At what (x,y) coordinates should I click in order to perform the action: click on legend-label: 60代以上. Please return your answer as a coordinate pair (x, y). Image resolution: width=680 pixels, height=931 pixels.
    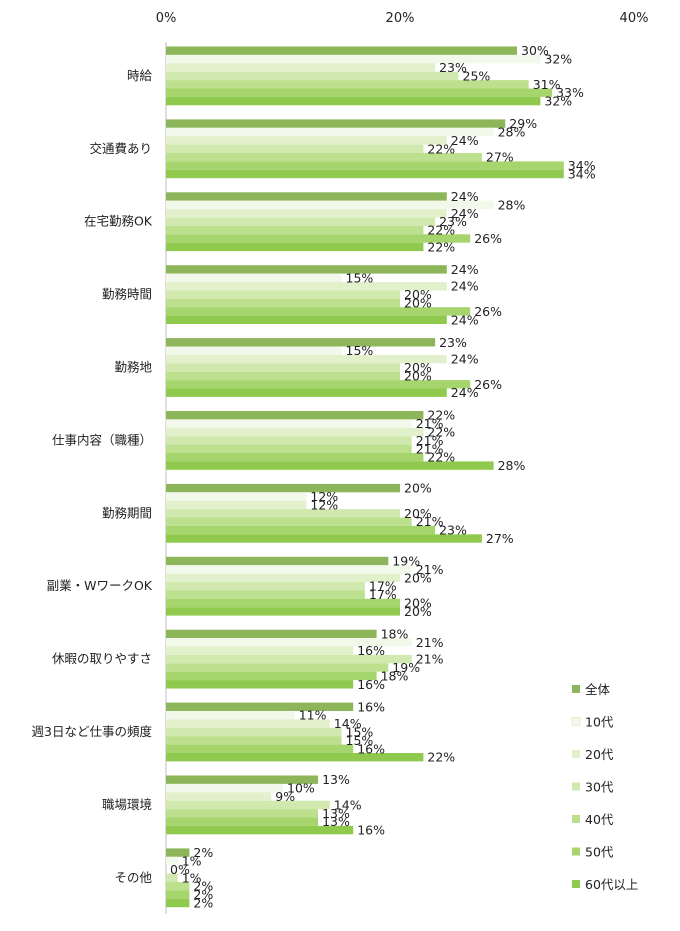
    Looking at the image, I should click on (611, 884).